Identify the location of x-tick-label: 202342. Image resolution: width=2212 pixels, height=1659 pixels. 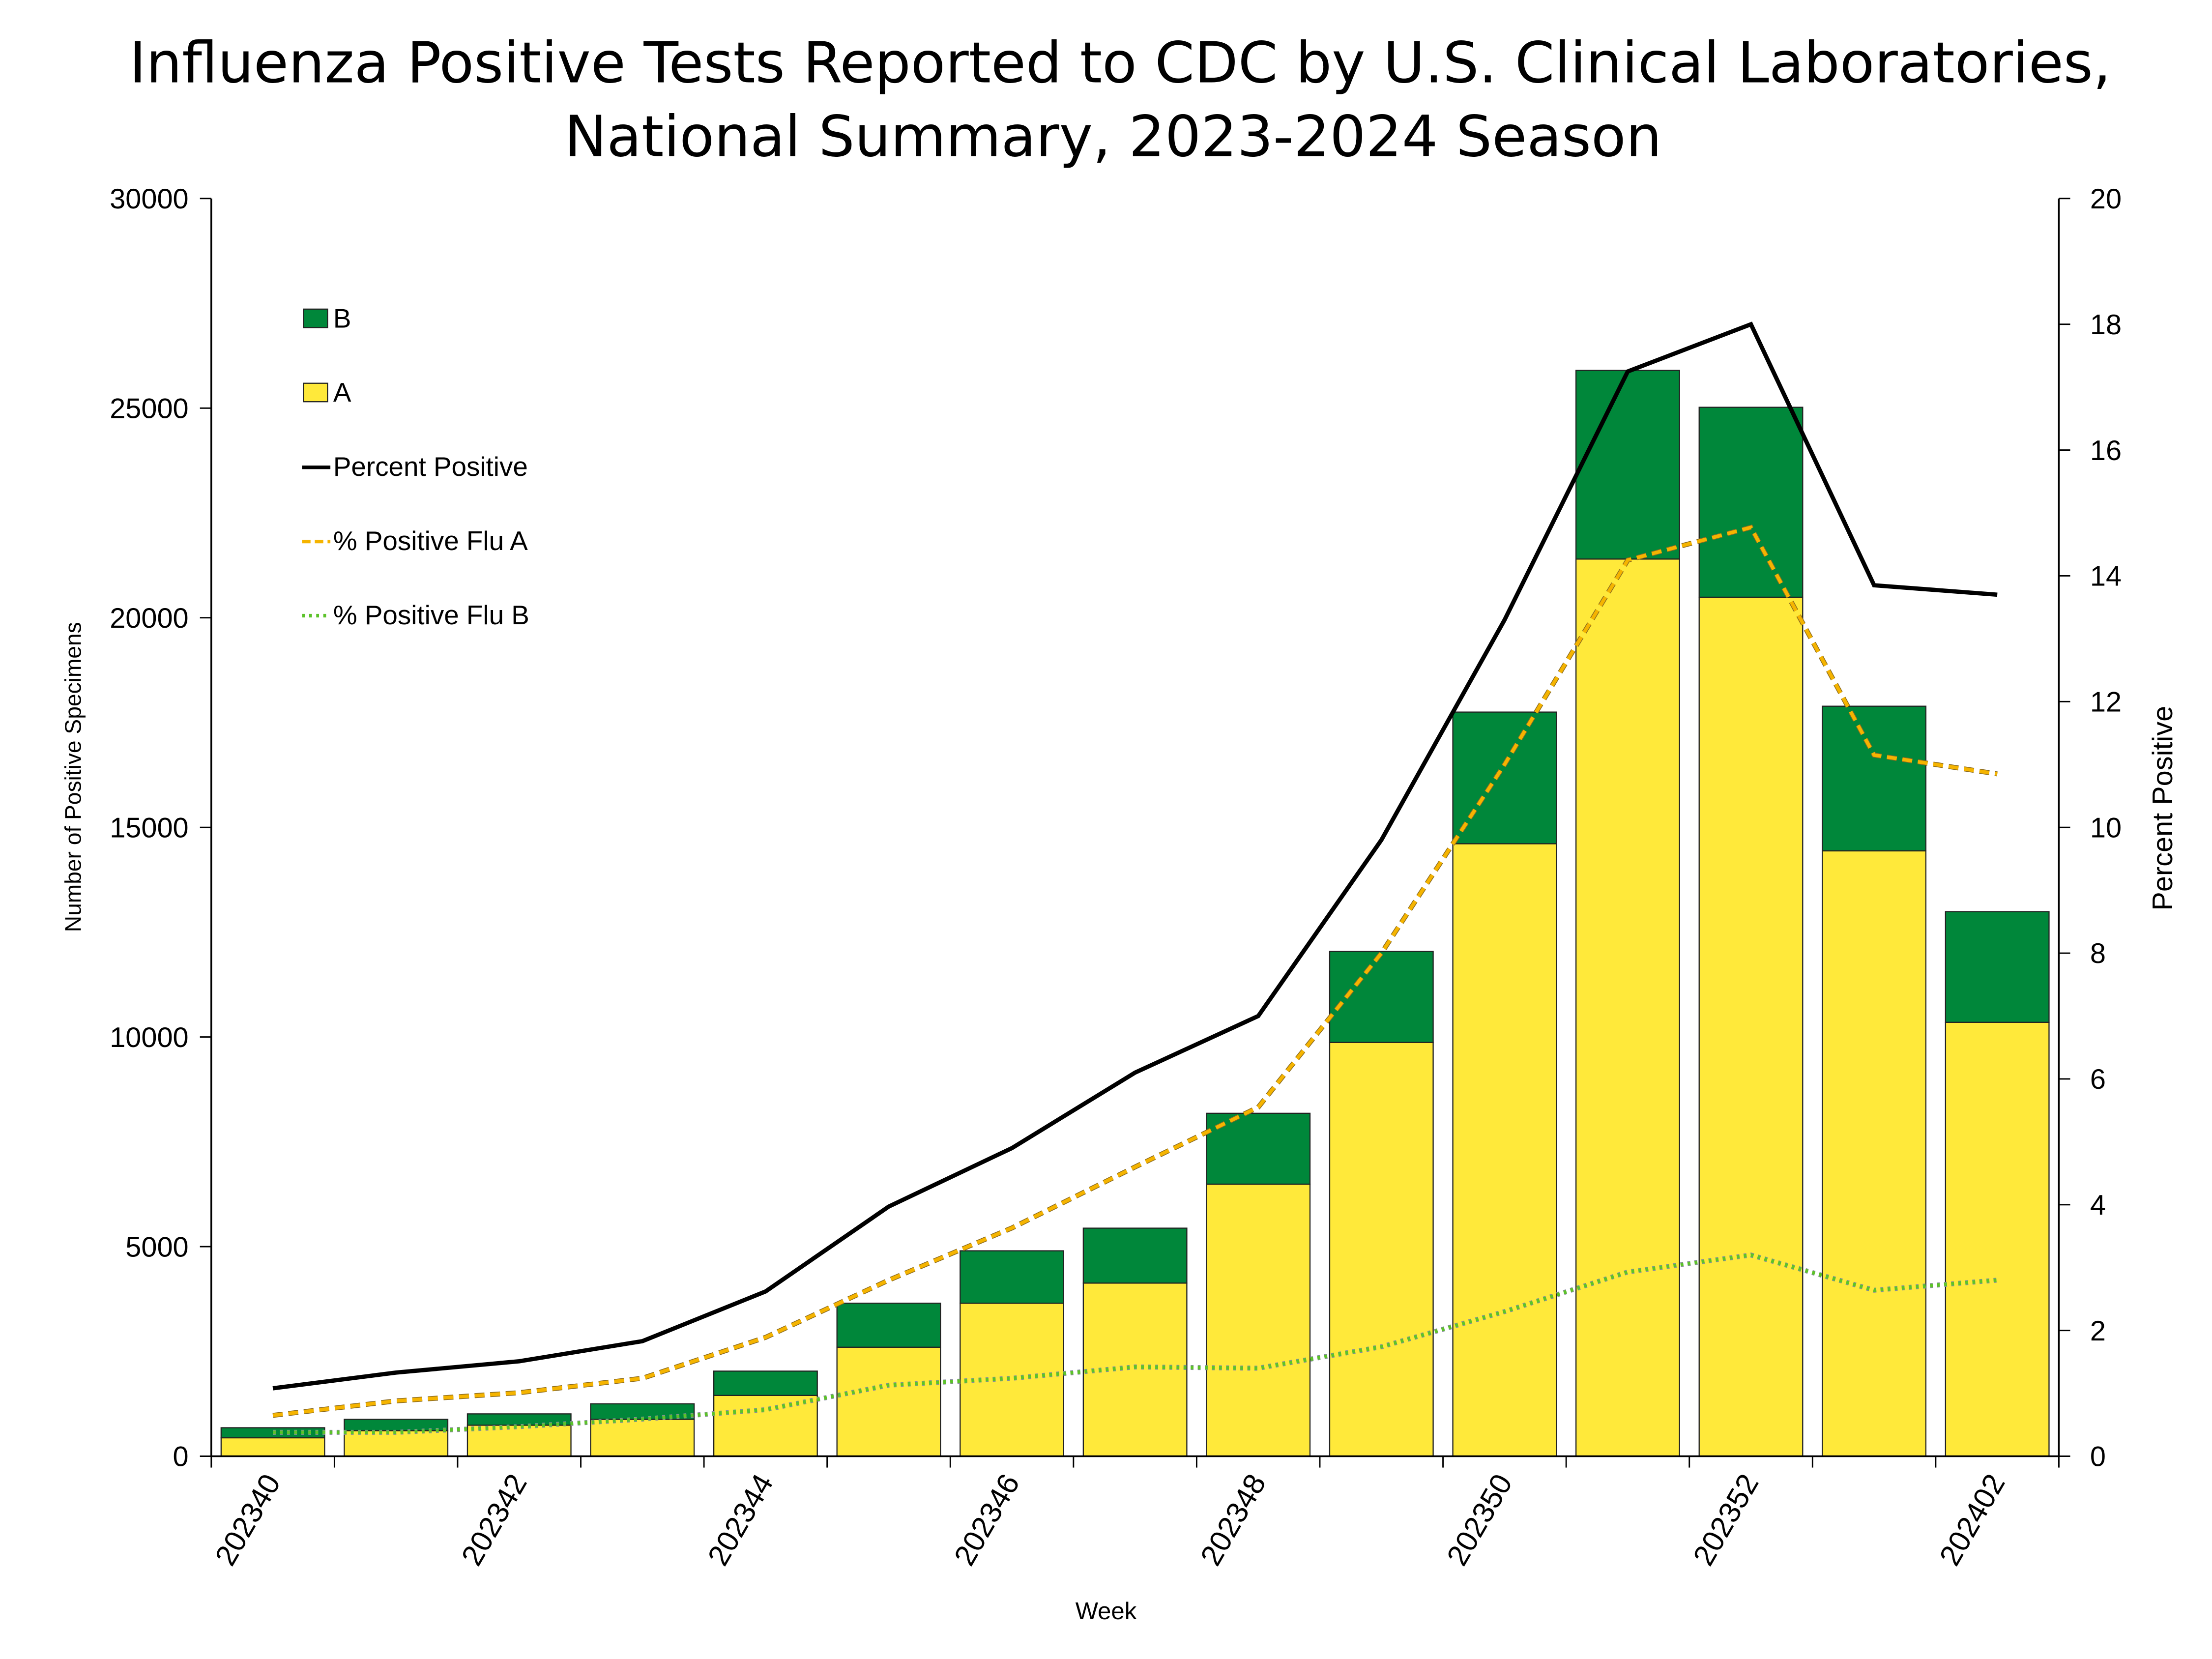
(494, 1519).